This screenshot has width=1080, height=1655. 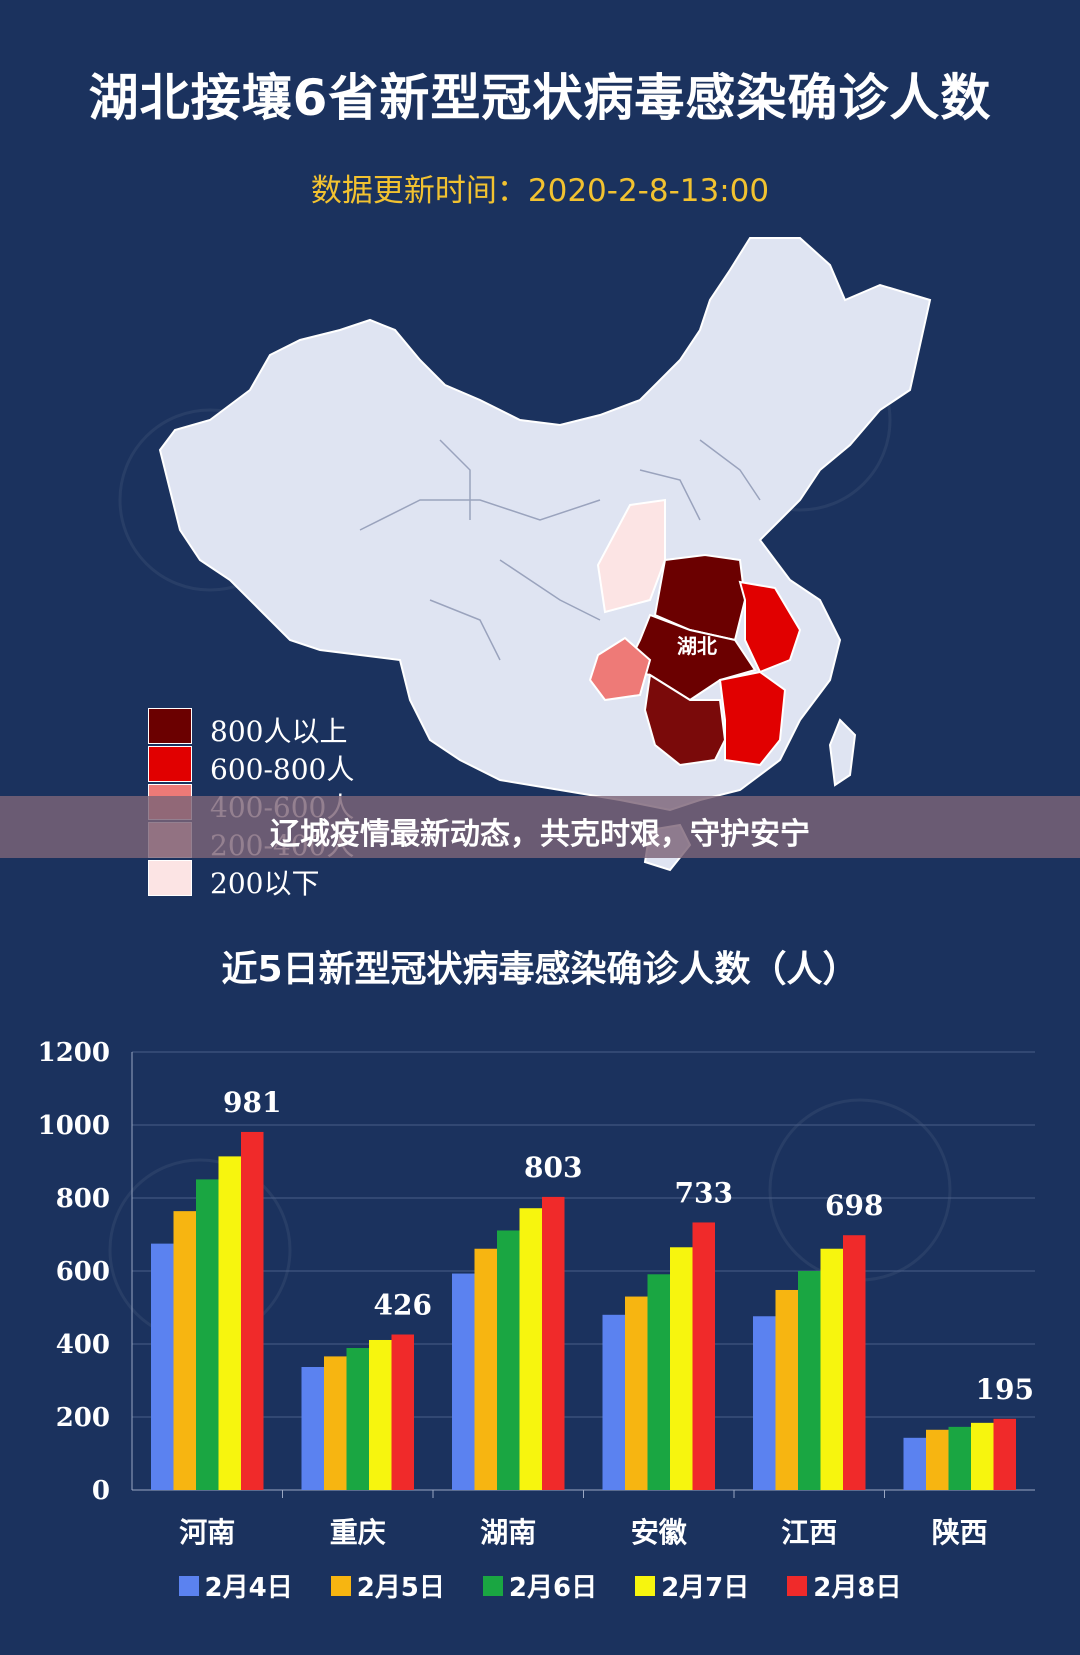 What do you see at coordinates (704, 1192) in the screenshot?
I see `data-label: 733` at bounding box center [704, 1192].